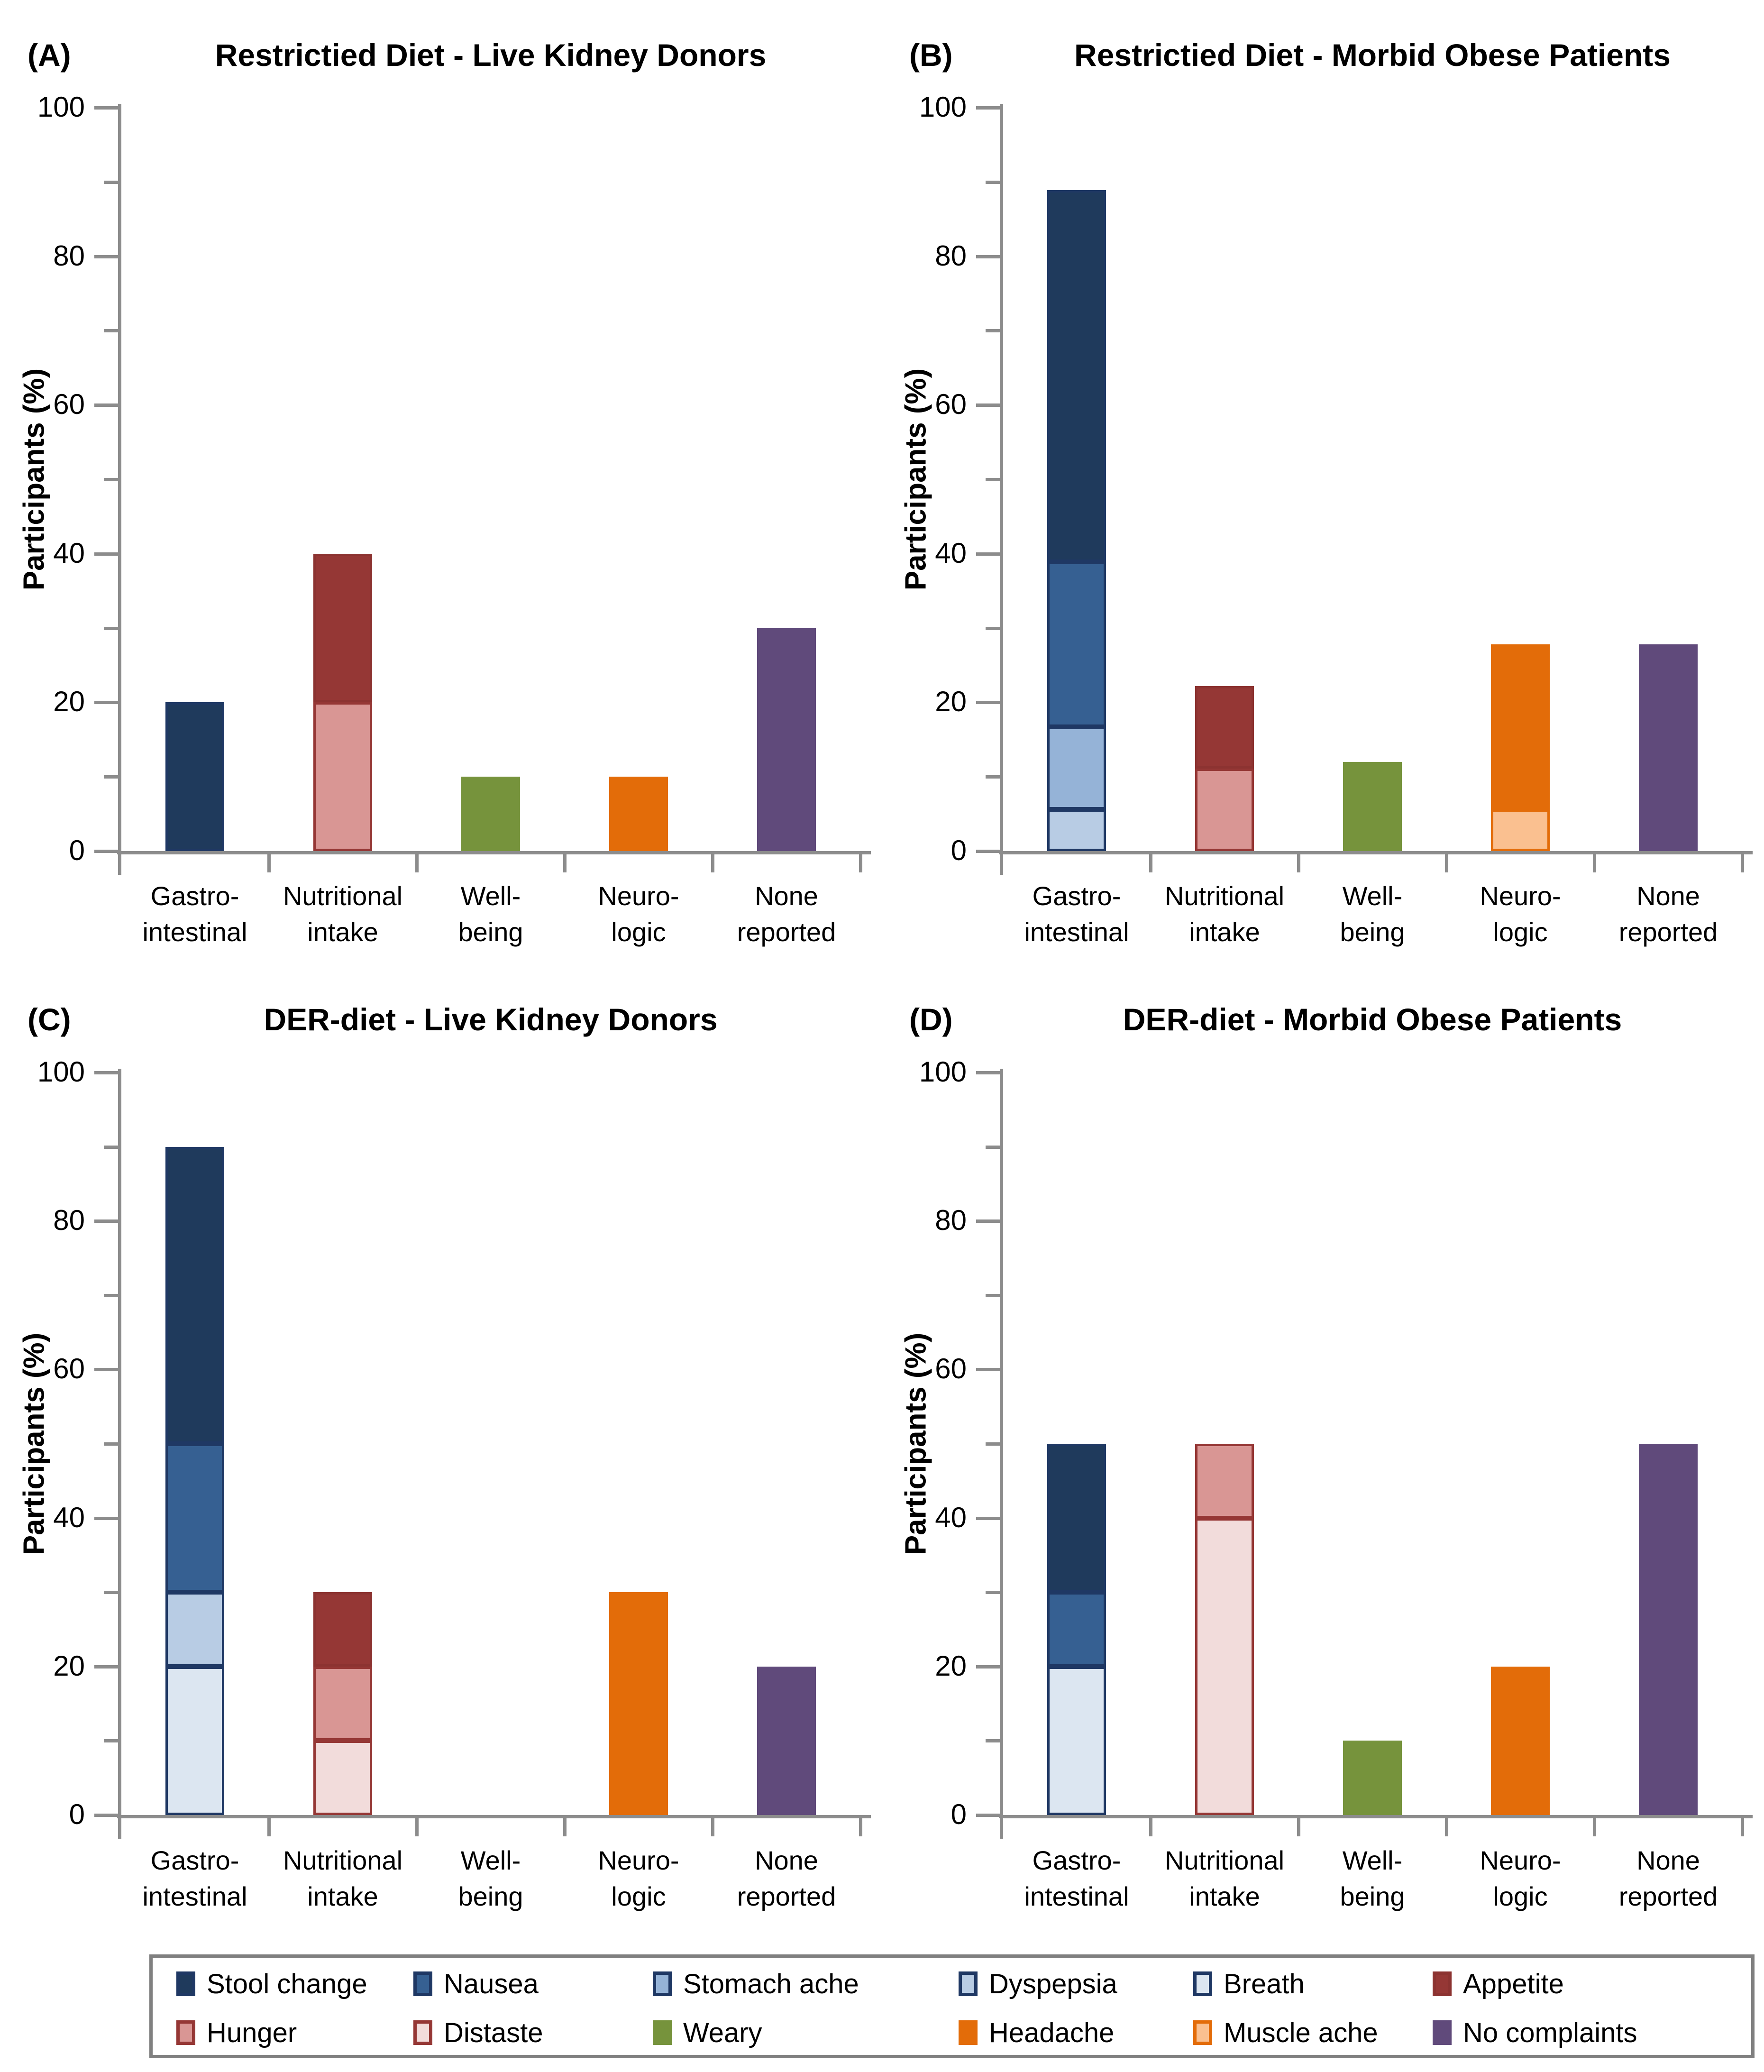 This screenshot has width=1764, height=2072. I want to click on legend-label: Hunger, so click(252, 2032).